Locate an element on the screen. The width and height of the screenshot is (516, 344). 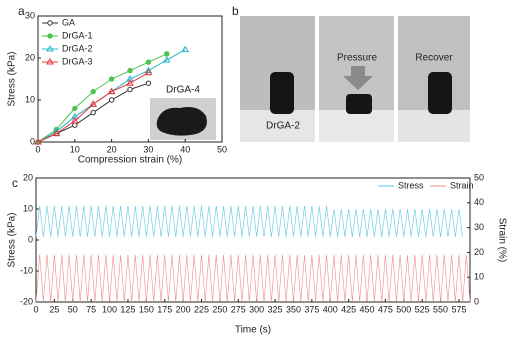
inset-sample is located at coordinates (181, 121).